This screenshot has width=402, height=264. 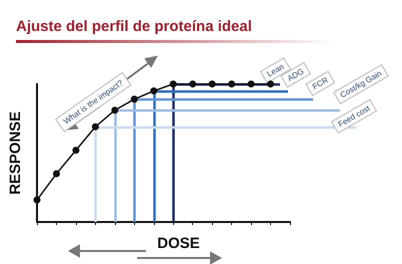 I want to click on ref-line-label: FCR, so click(x=320, y=83).